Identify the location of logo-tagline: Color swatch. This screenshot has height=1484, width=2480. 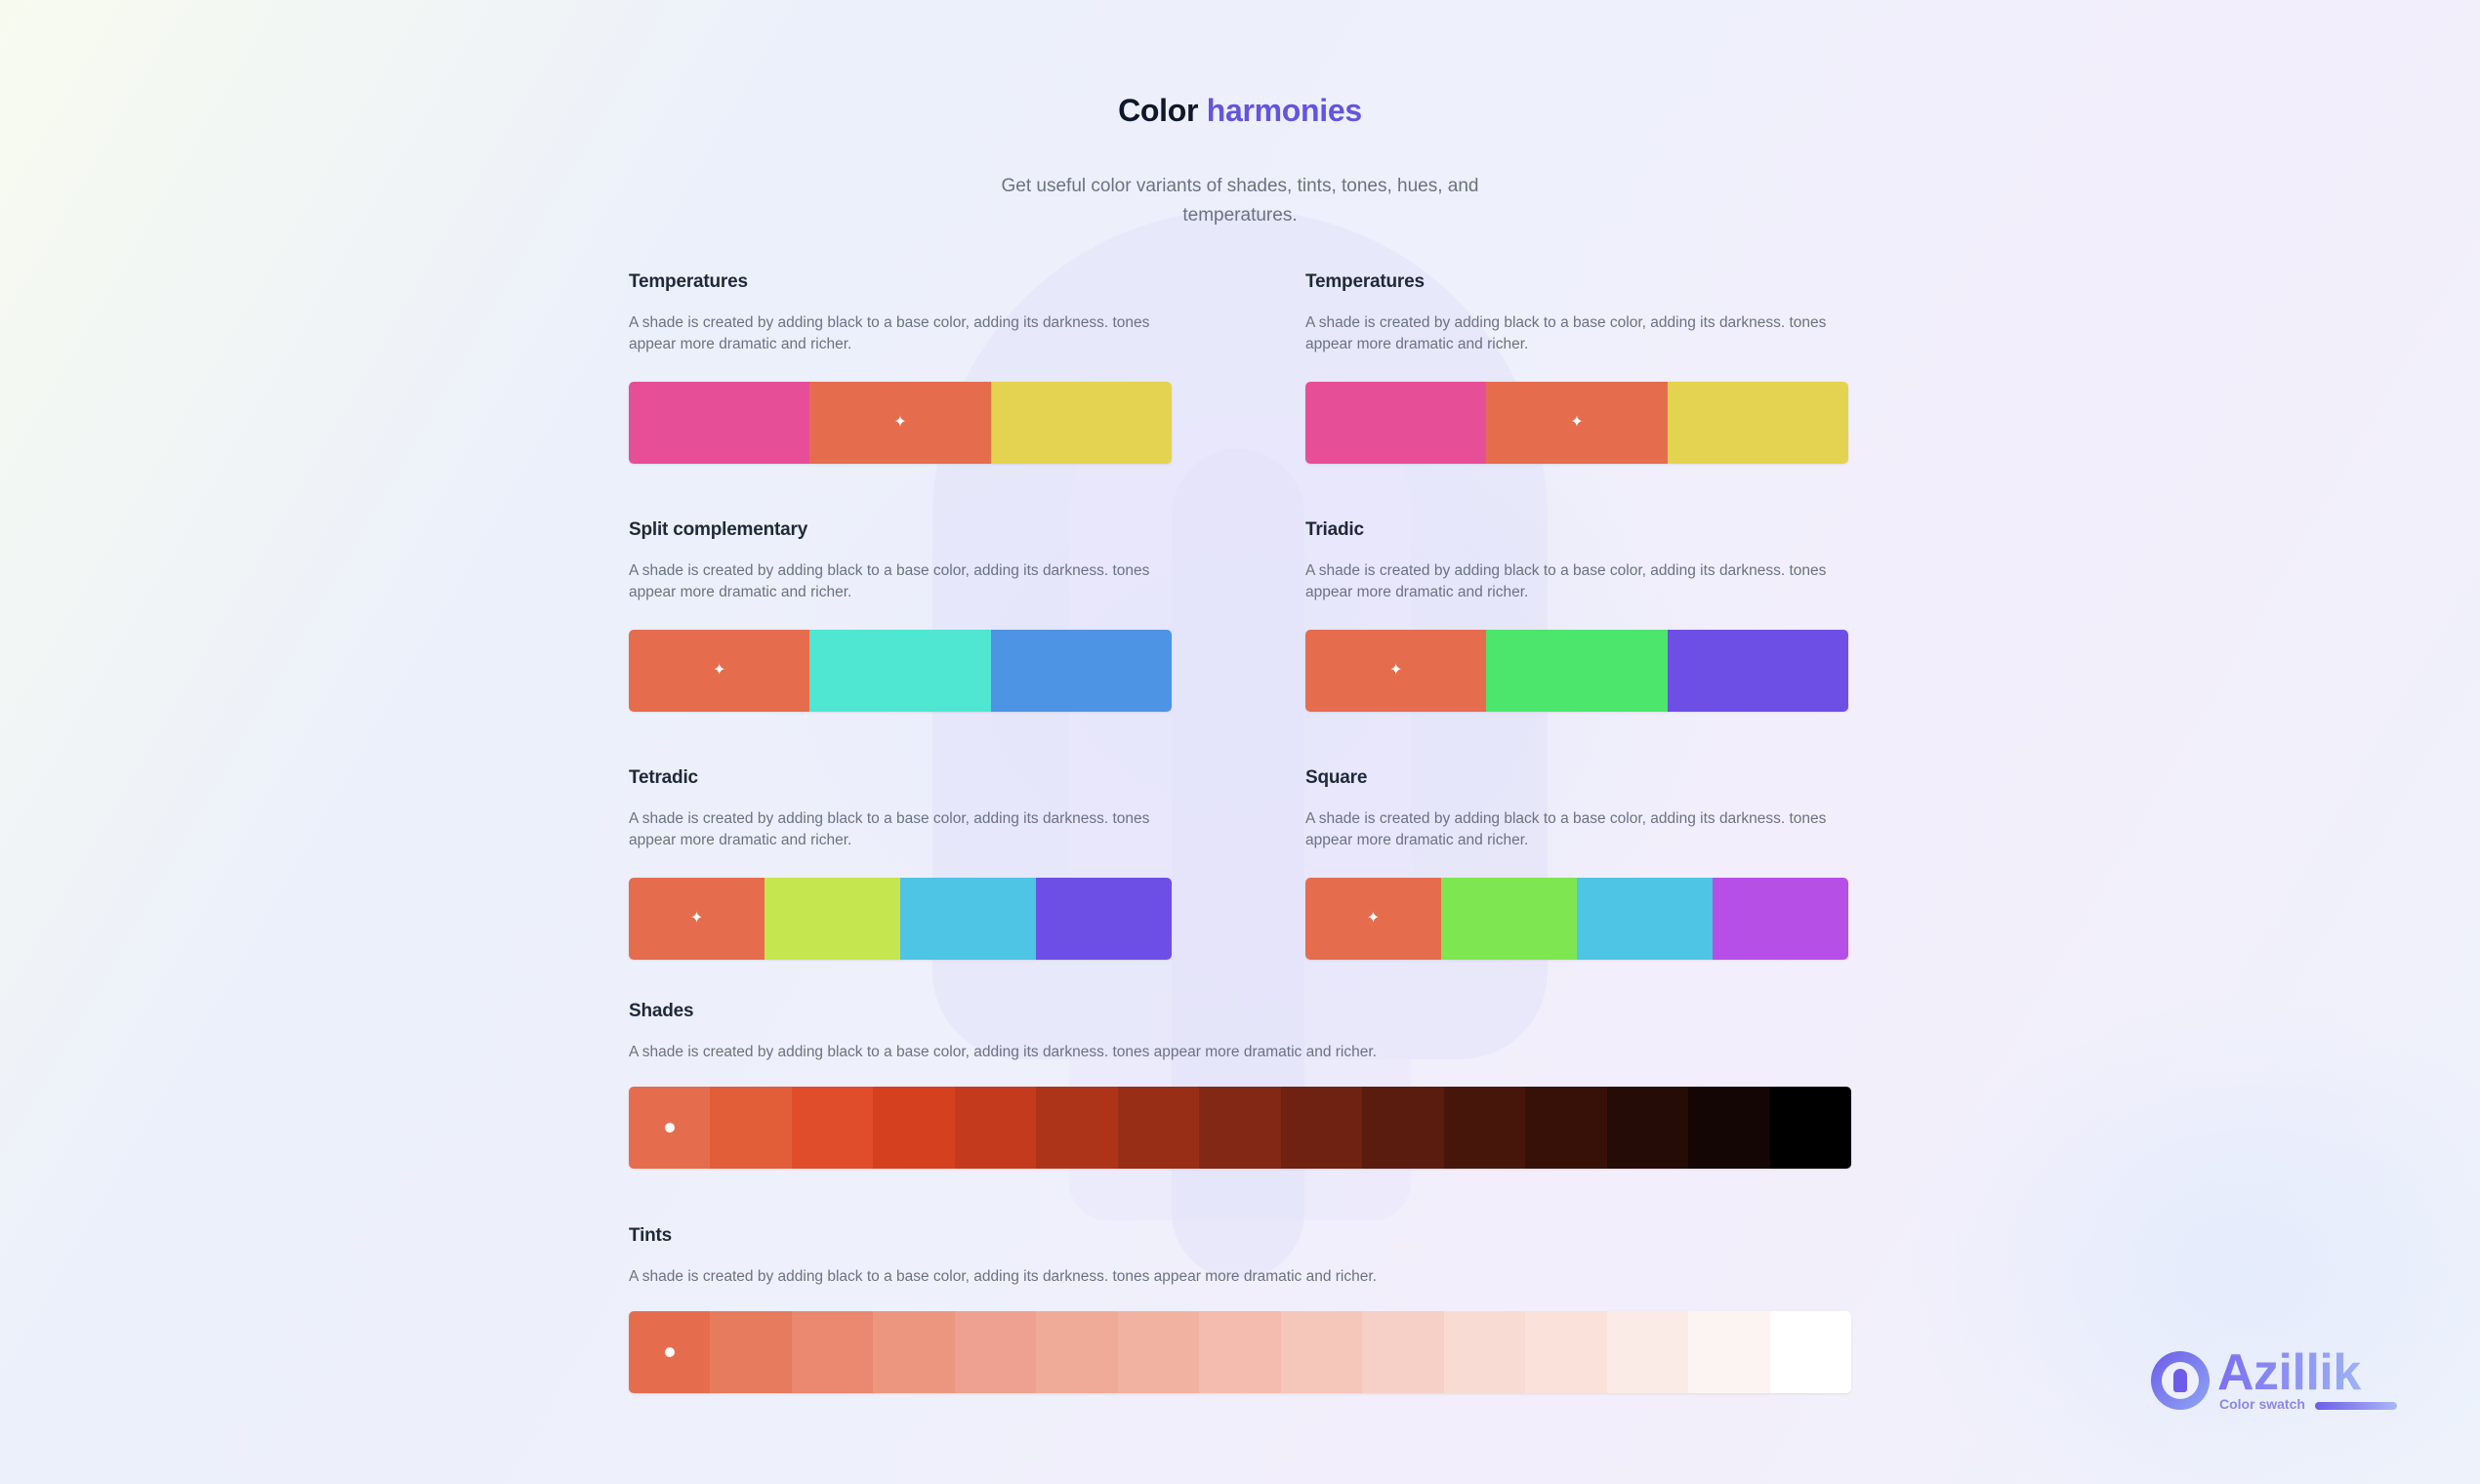
(2262, 1404).